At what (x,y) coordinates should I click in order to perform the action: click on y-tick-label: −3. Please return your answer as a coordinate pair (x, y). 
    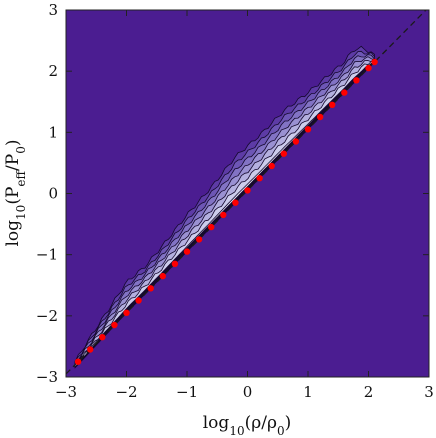
    Looking at the image, I should click on (47, 377).